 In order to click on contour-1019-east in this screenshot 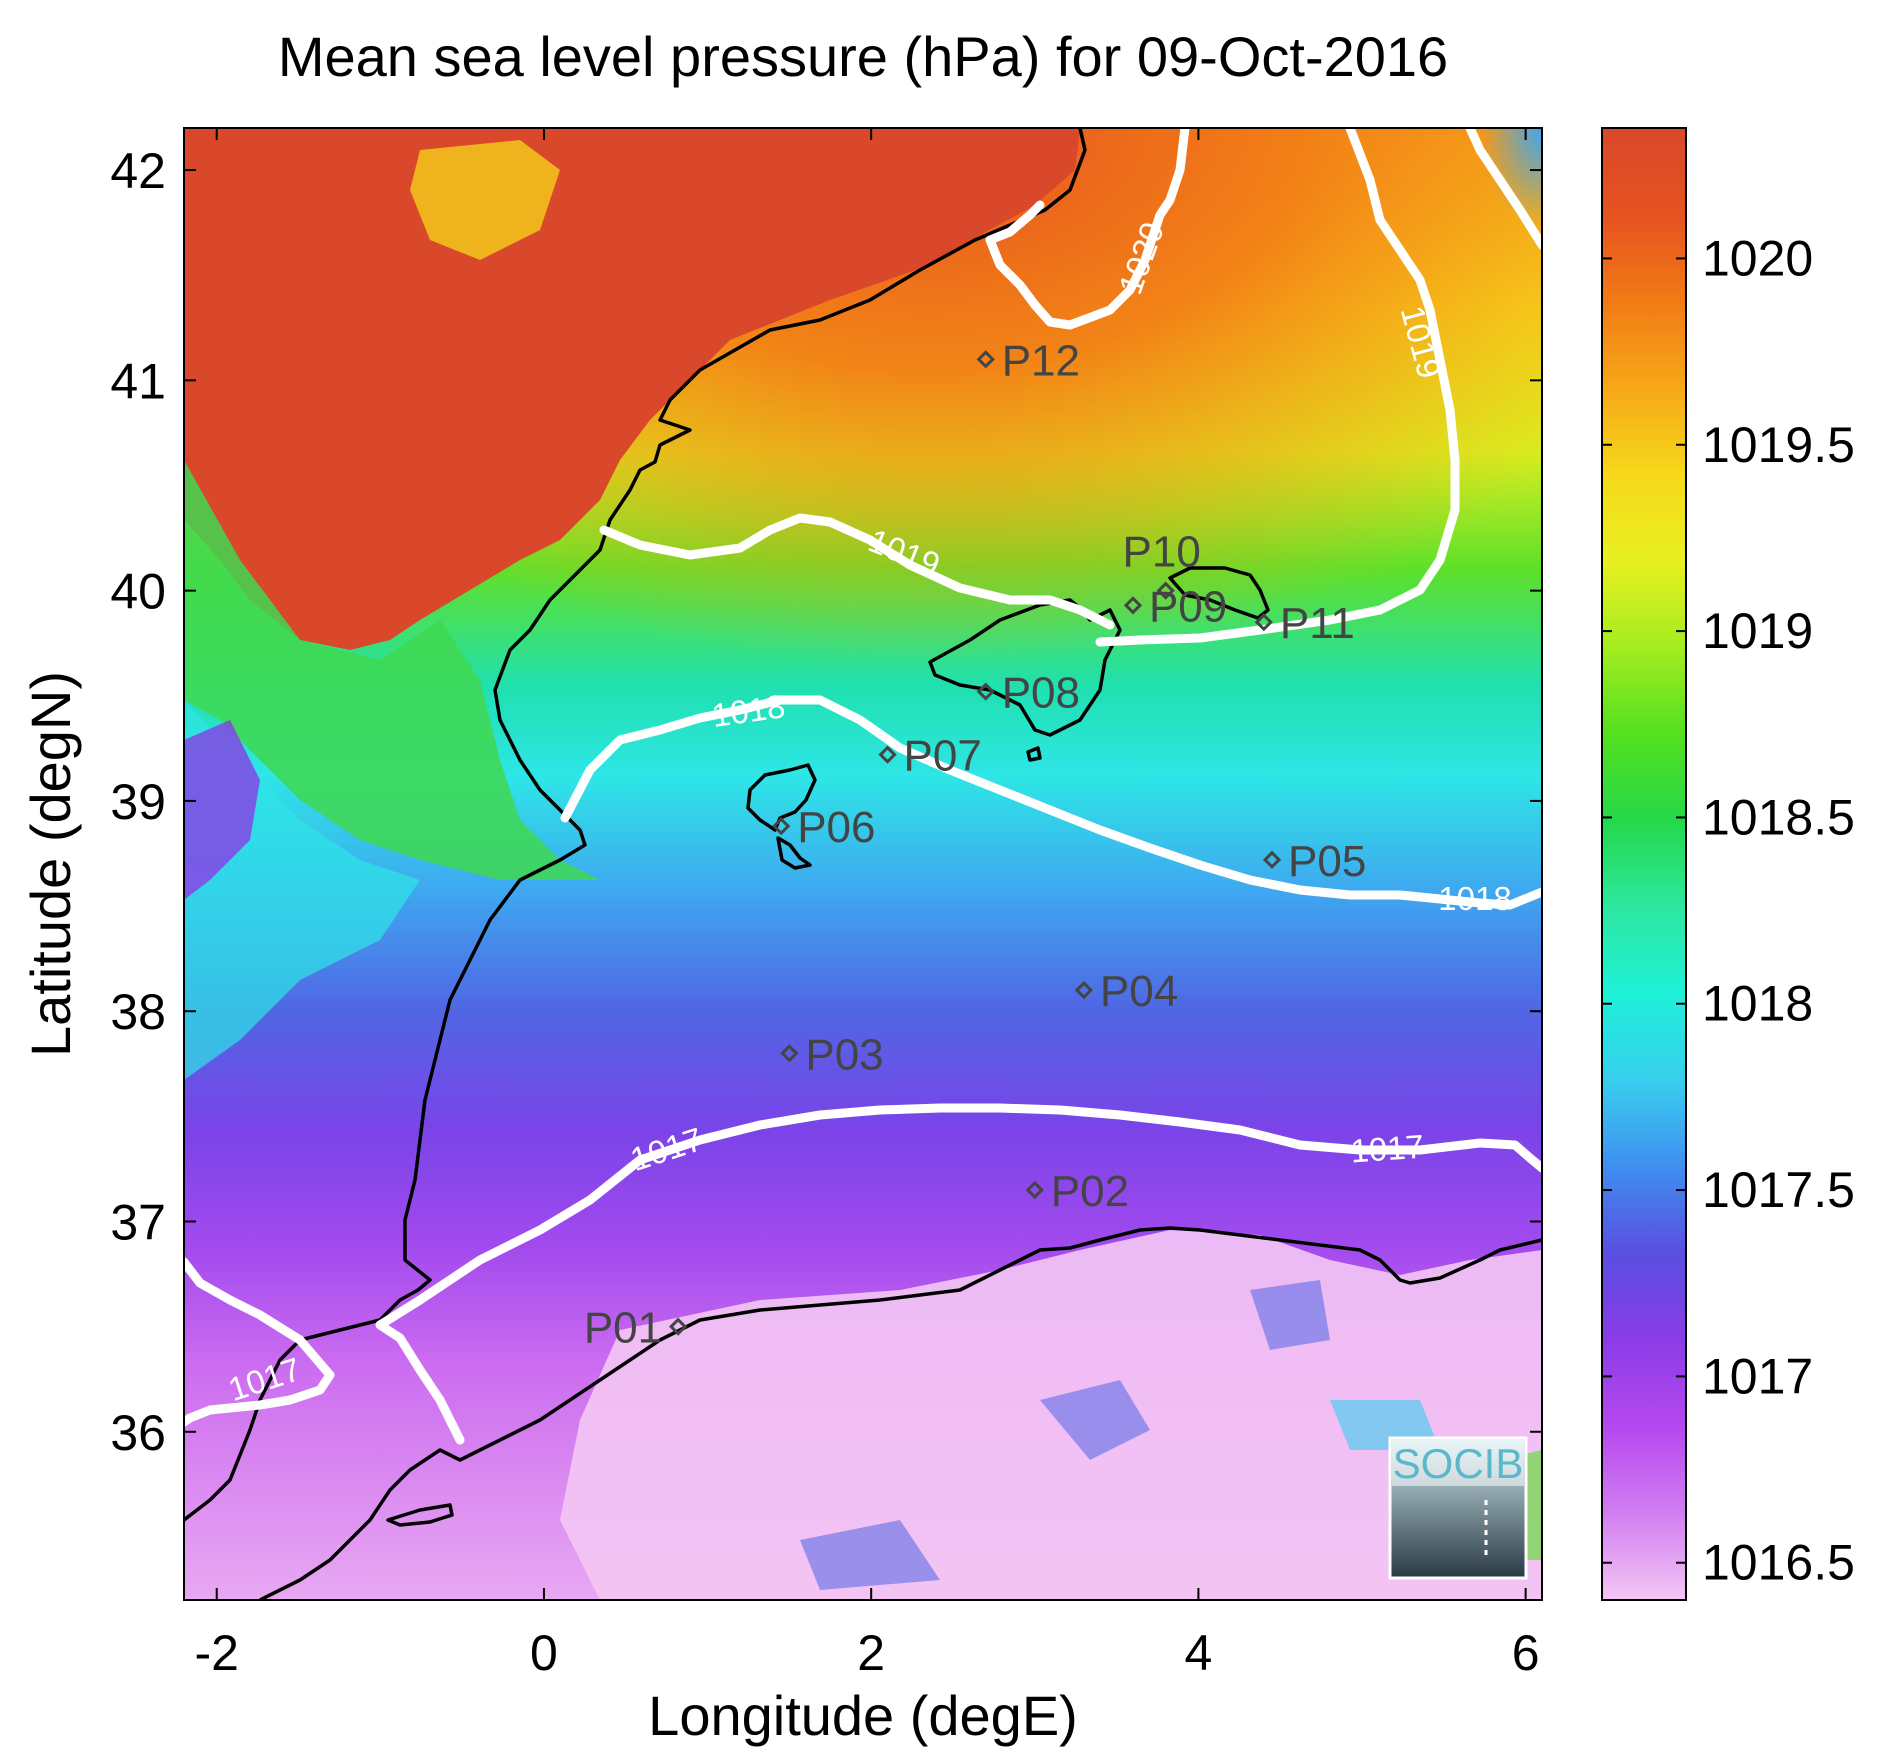, I will do `click(1277, 387)`.